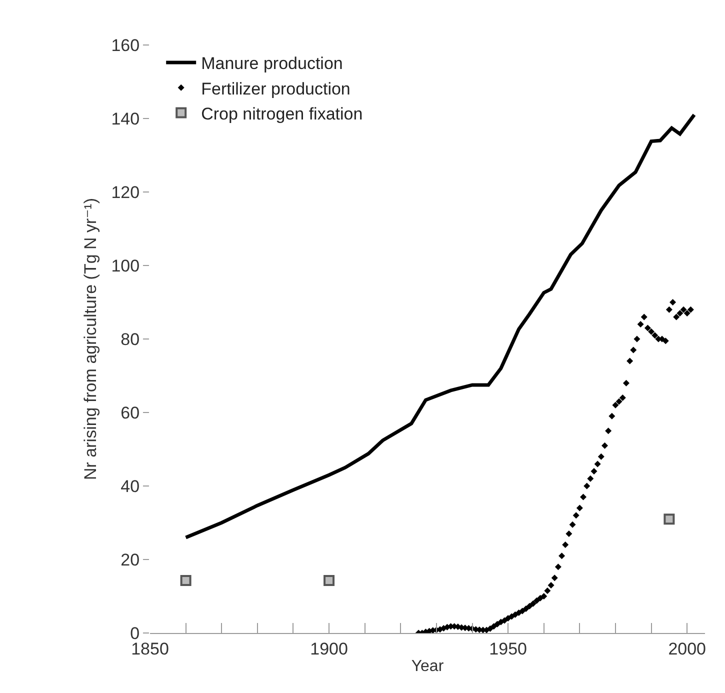  Describe the element at coordinates (125, 118) in the screenshot. I see `y-tick-label: 140` at that location.